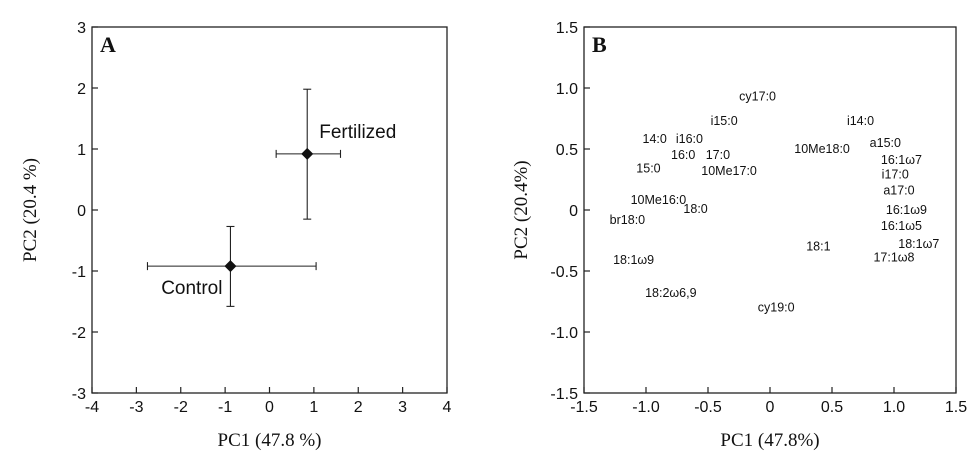  I want to click on loading-label: 16:0, so click(683, 155).